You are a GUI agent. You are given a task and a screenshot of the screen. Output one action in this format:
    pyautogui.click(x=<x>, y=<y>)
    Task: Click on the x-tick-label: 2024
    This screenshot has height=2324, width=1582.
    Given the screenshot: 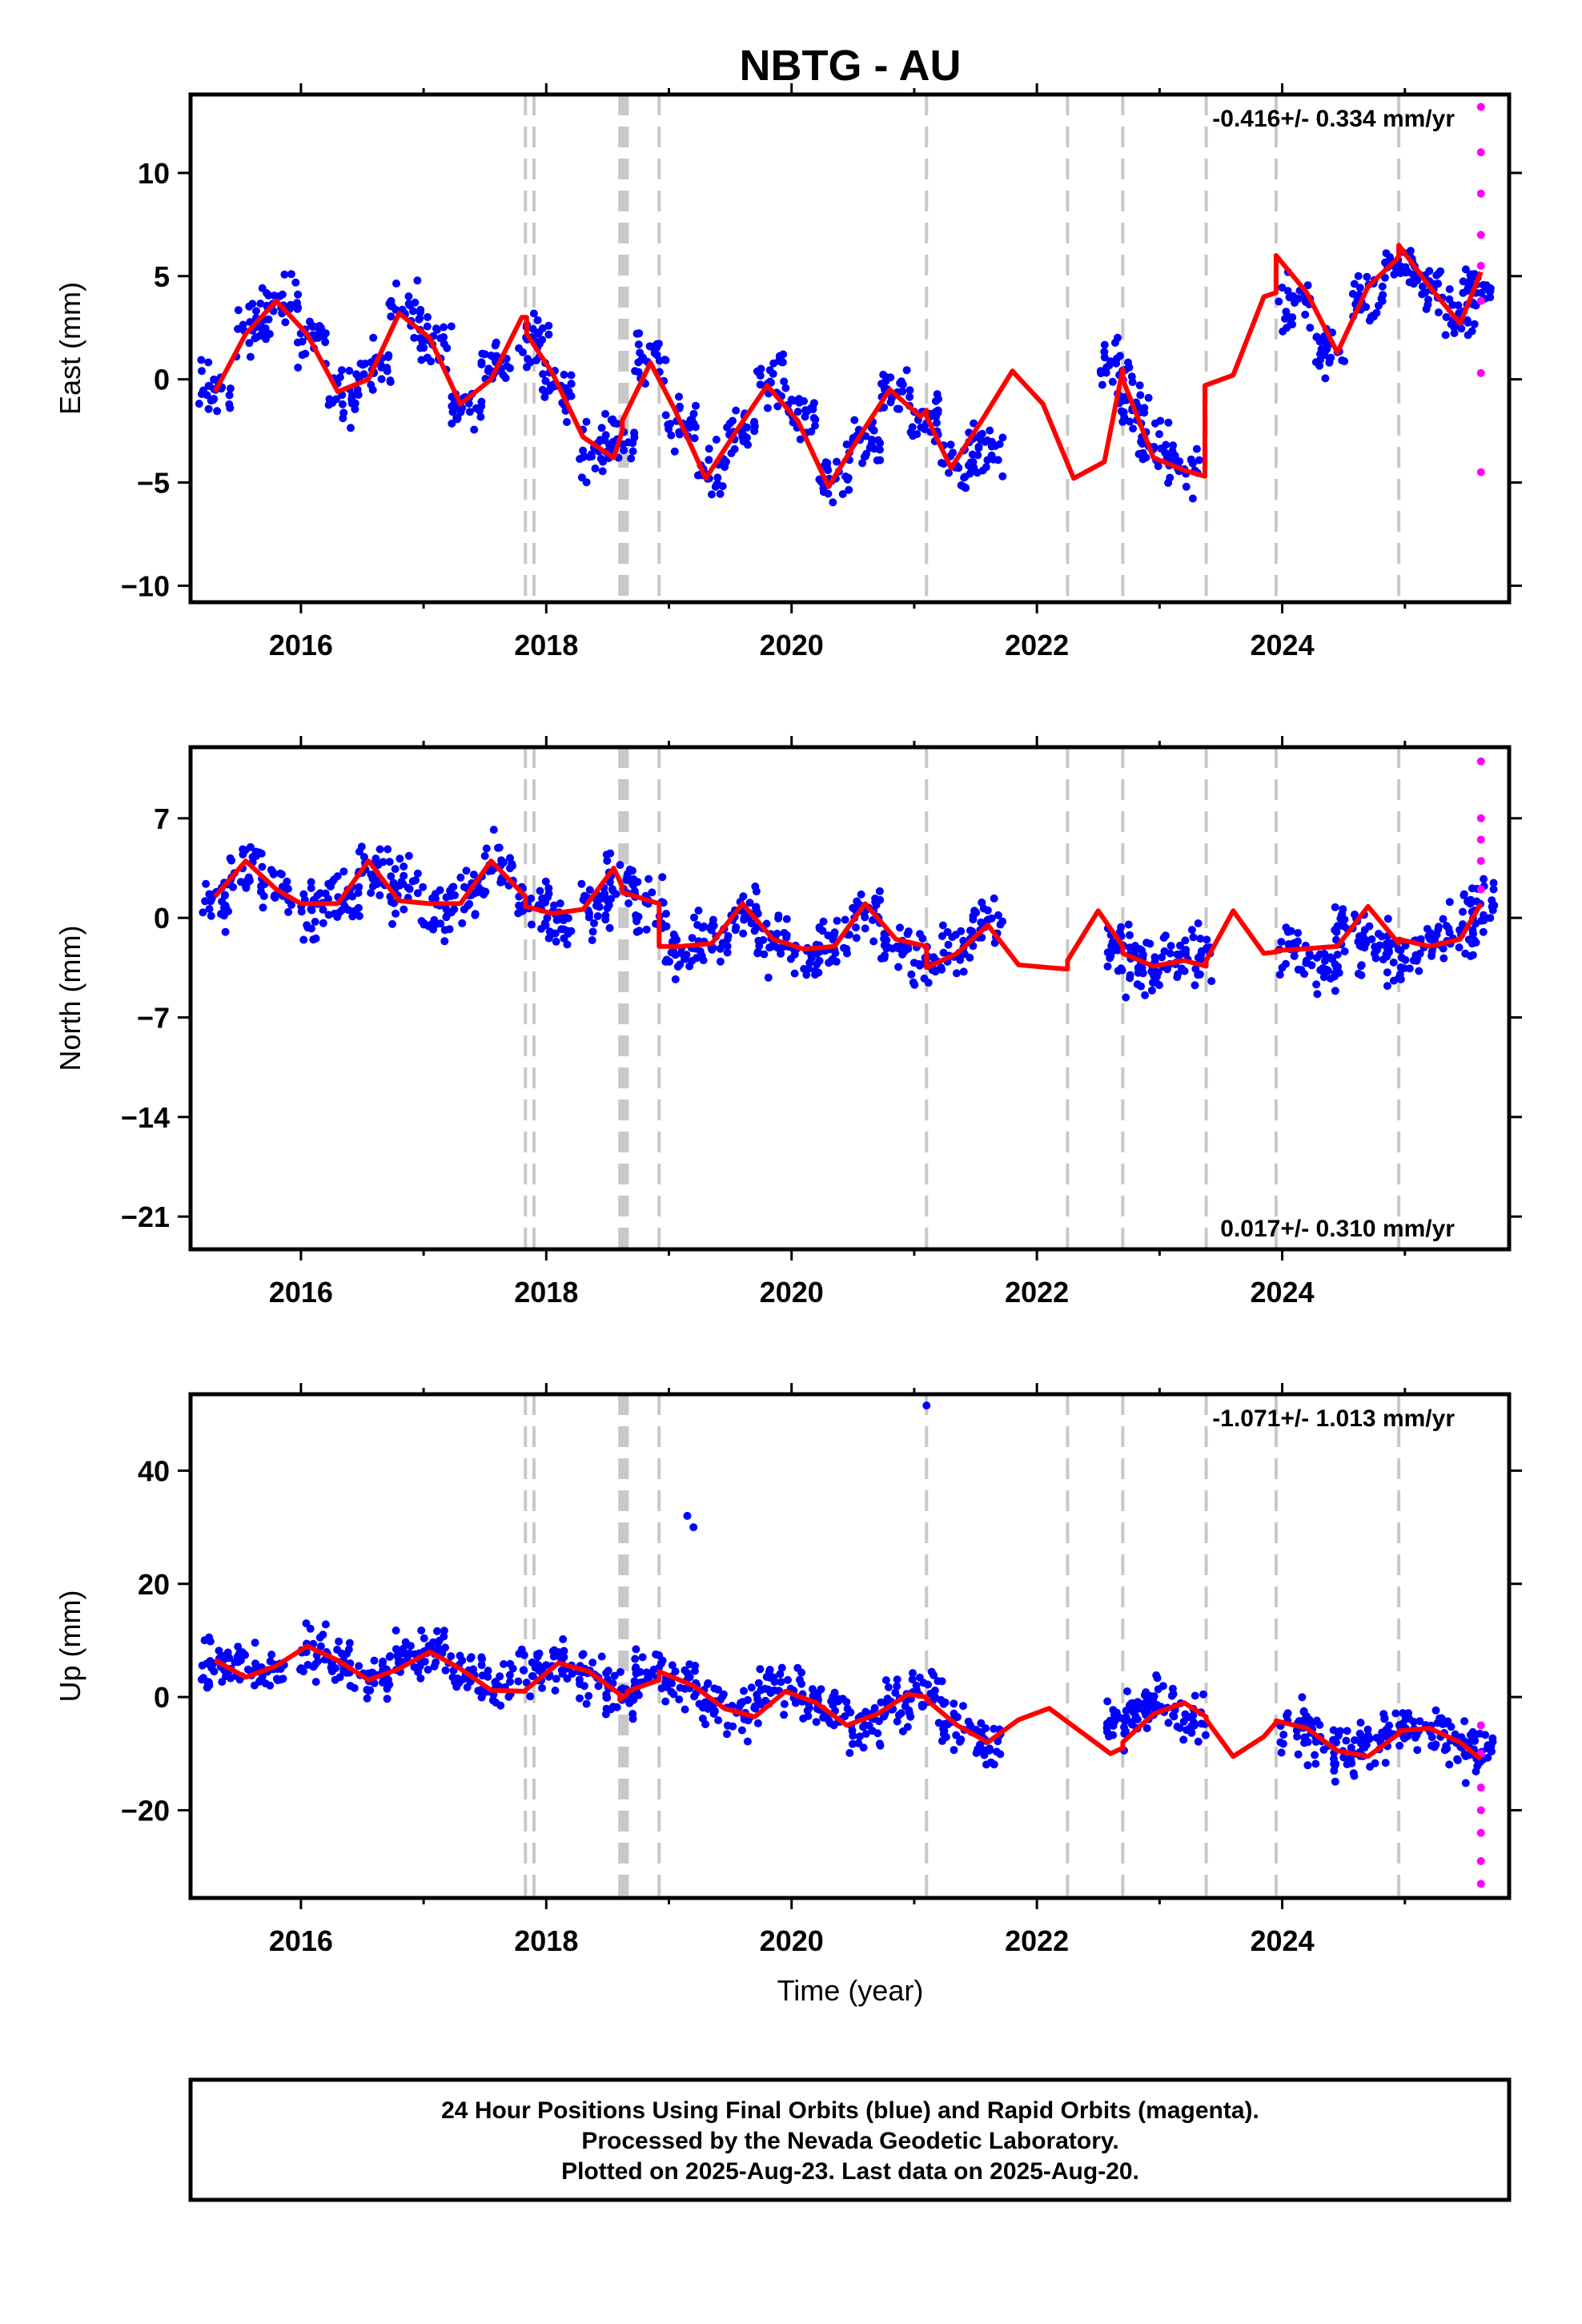 What is the action you would take?
    pyautogui.click(x=1283, y=1292)
    